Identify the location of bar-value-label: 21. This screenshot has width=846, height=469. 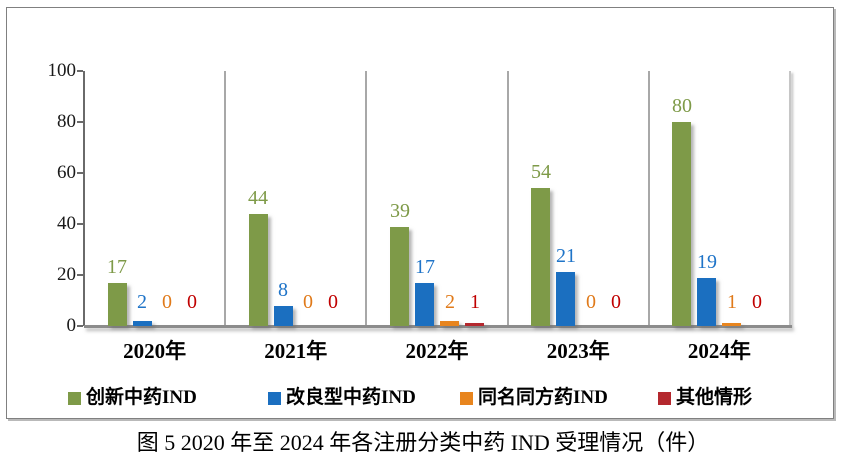
(566, 256).